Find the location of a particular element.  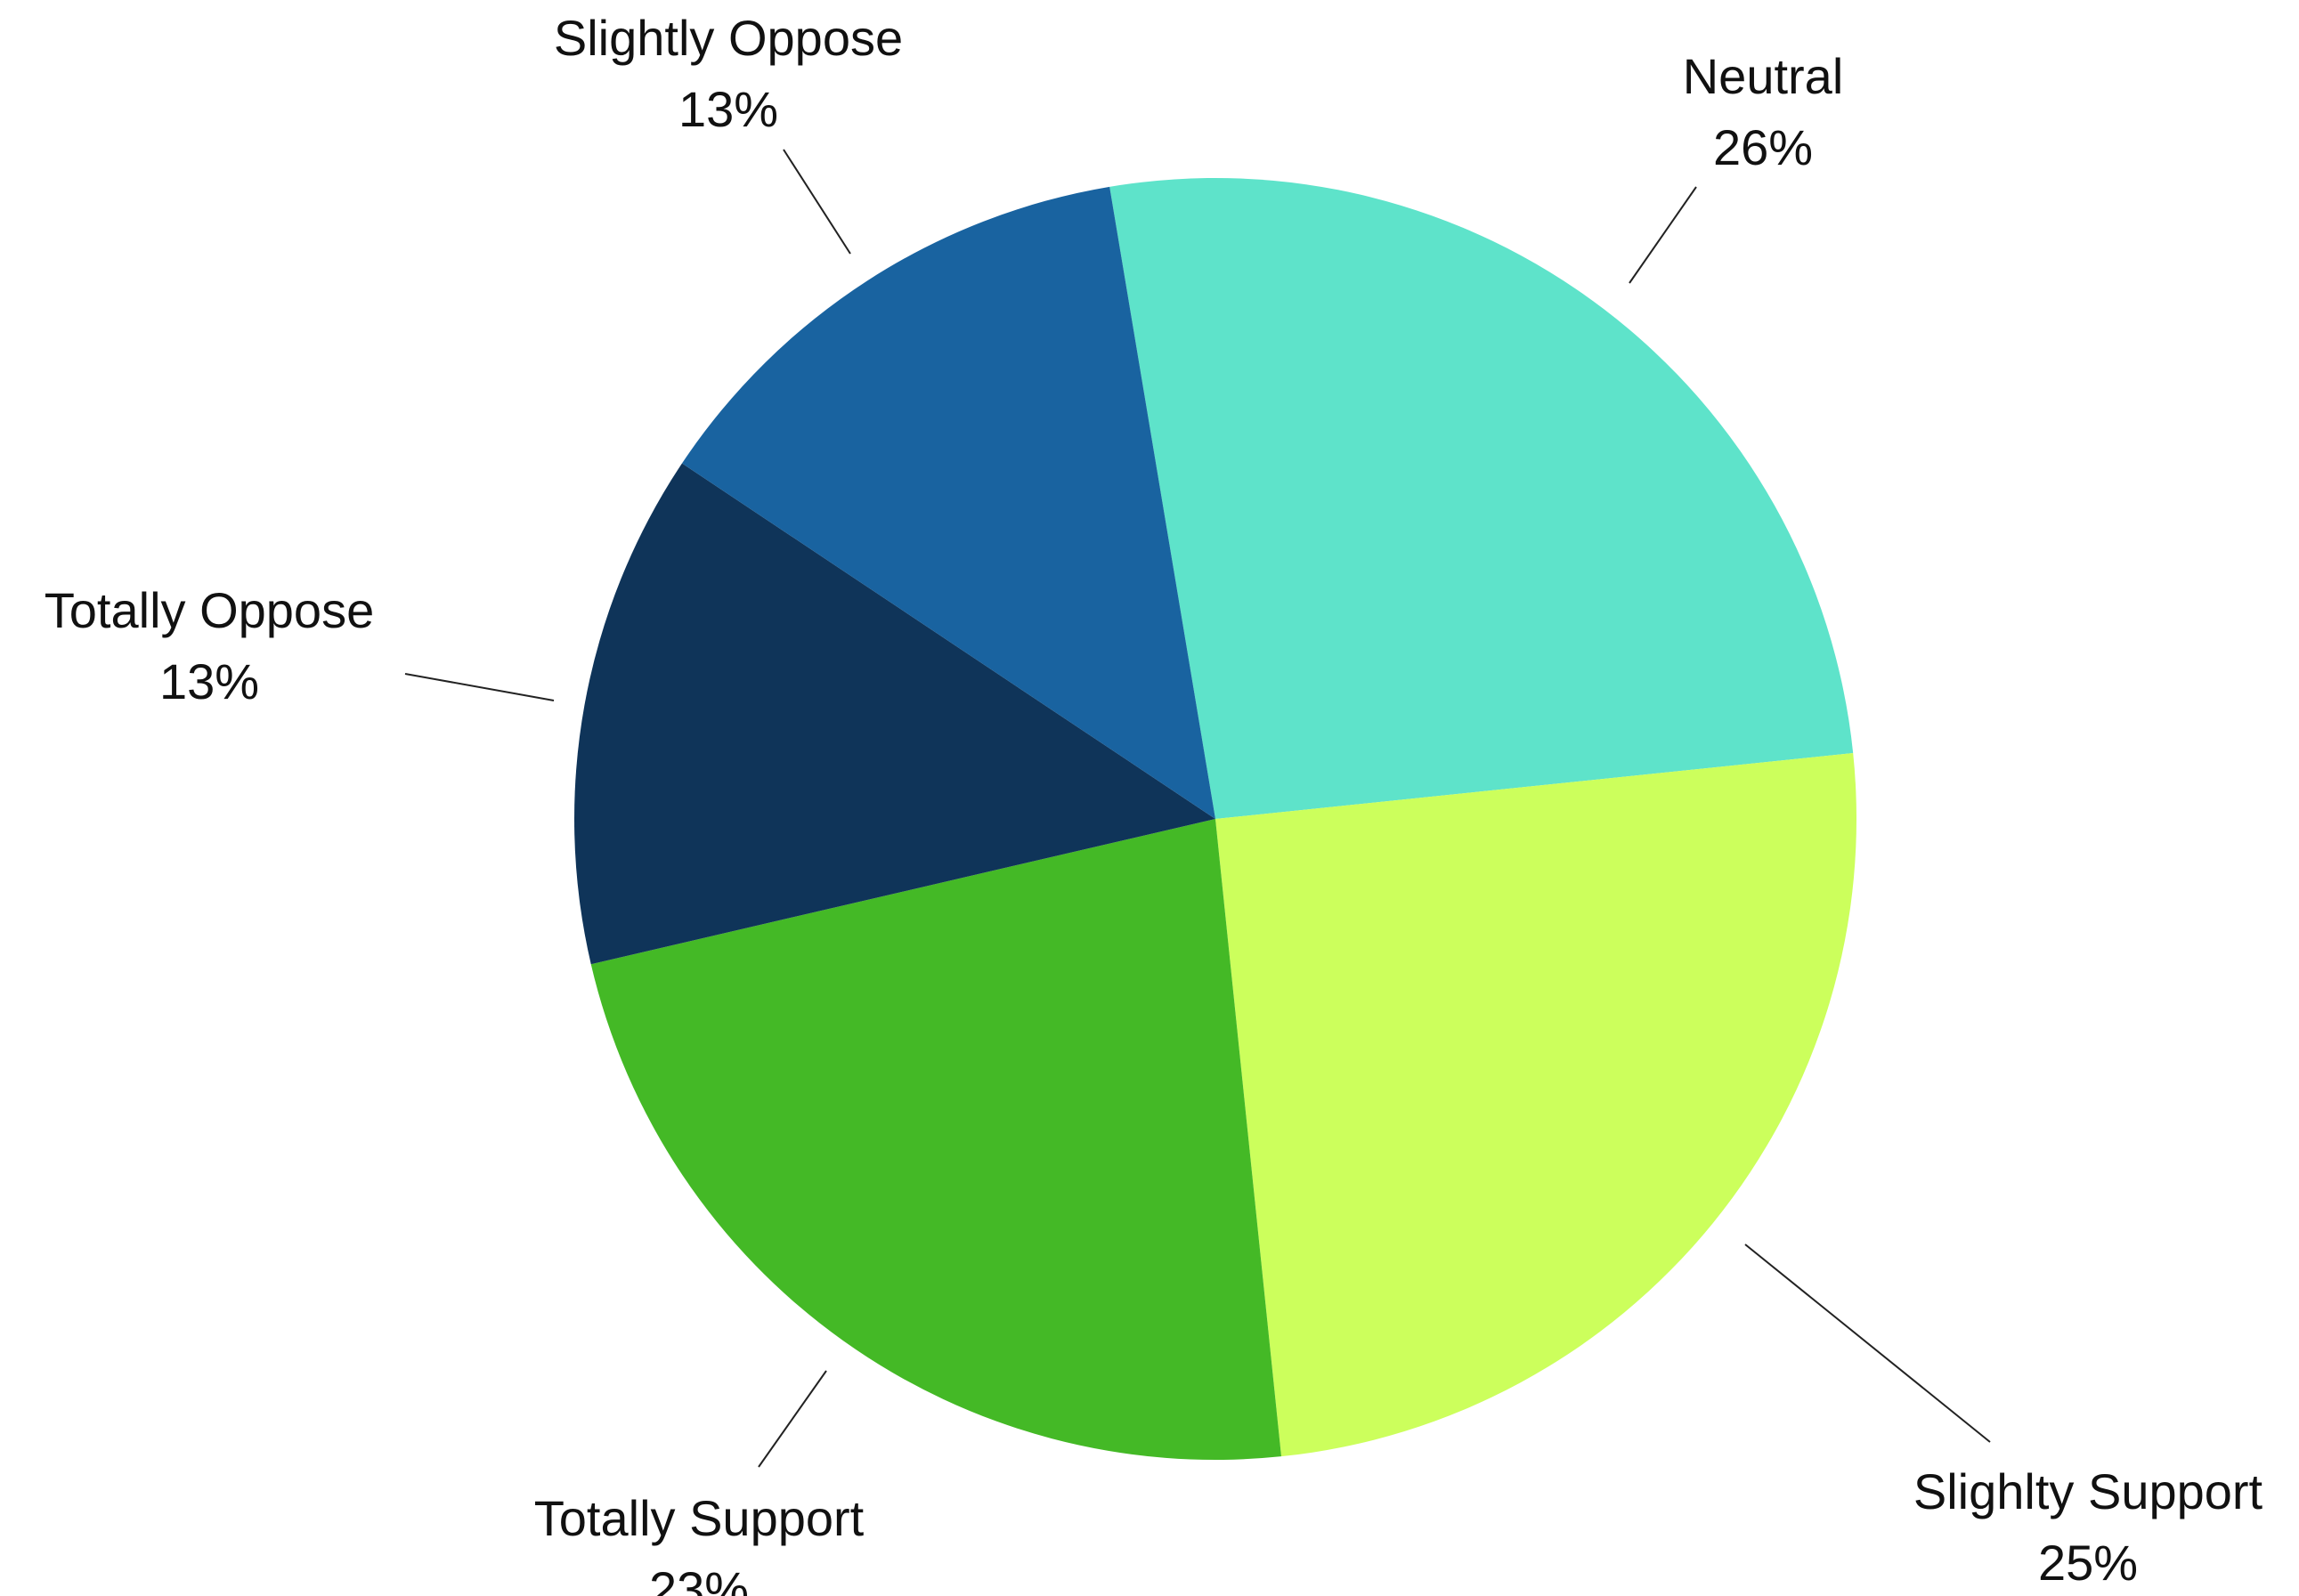

pie-slice-neutral is located at coordinates (1481, 498).